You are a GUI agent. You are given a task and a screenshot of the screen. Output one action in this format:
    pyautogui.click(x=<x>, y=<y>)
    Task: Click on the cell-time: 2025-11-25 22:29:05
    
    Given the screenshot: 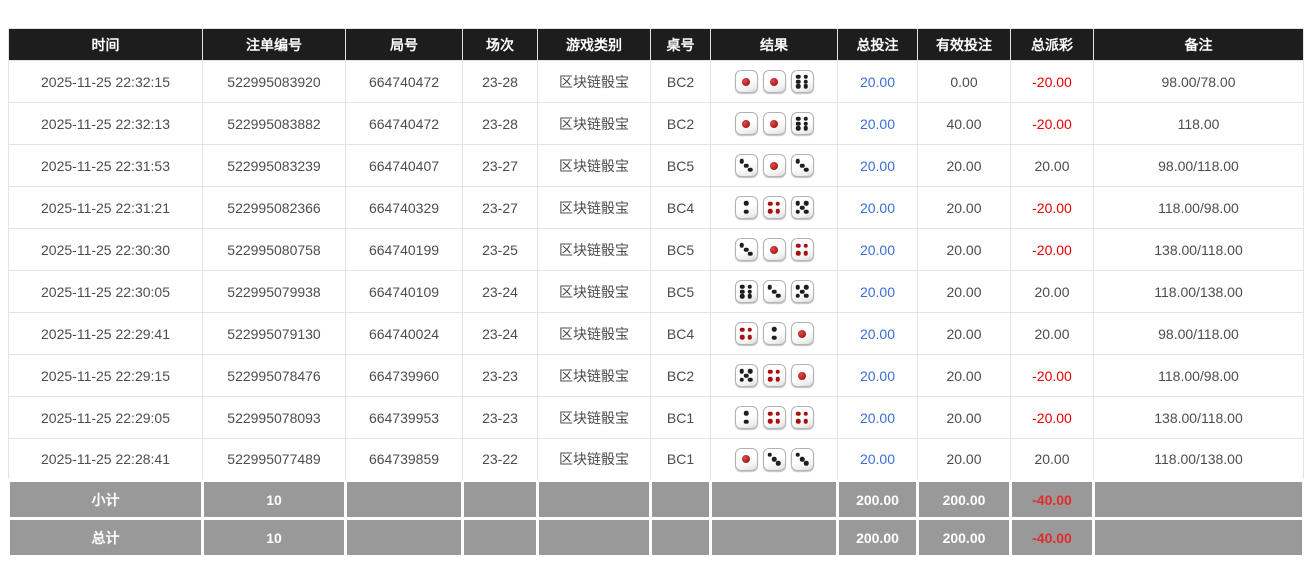 What is the action you would take?
    pyautogui.click(x=105, y=417)
    